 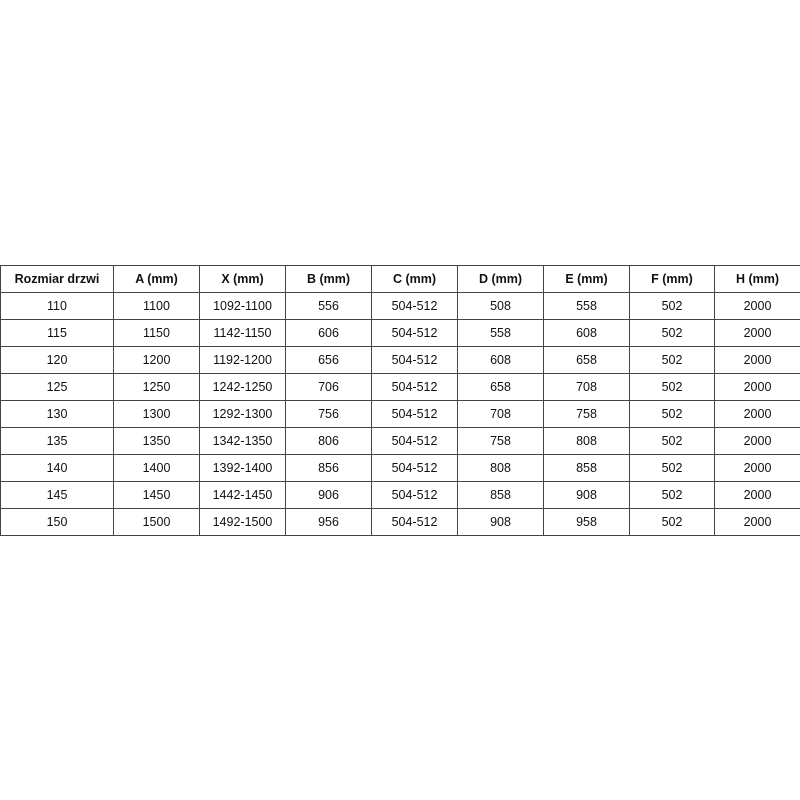 What do you see at coordinates (156, 360) in the screenshot?
I see `table-cell: 1200` at bounding box center [156, 360].